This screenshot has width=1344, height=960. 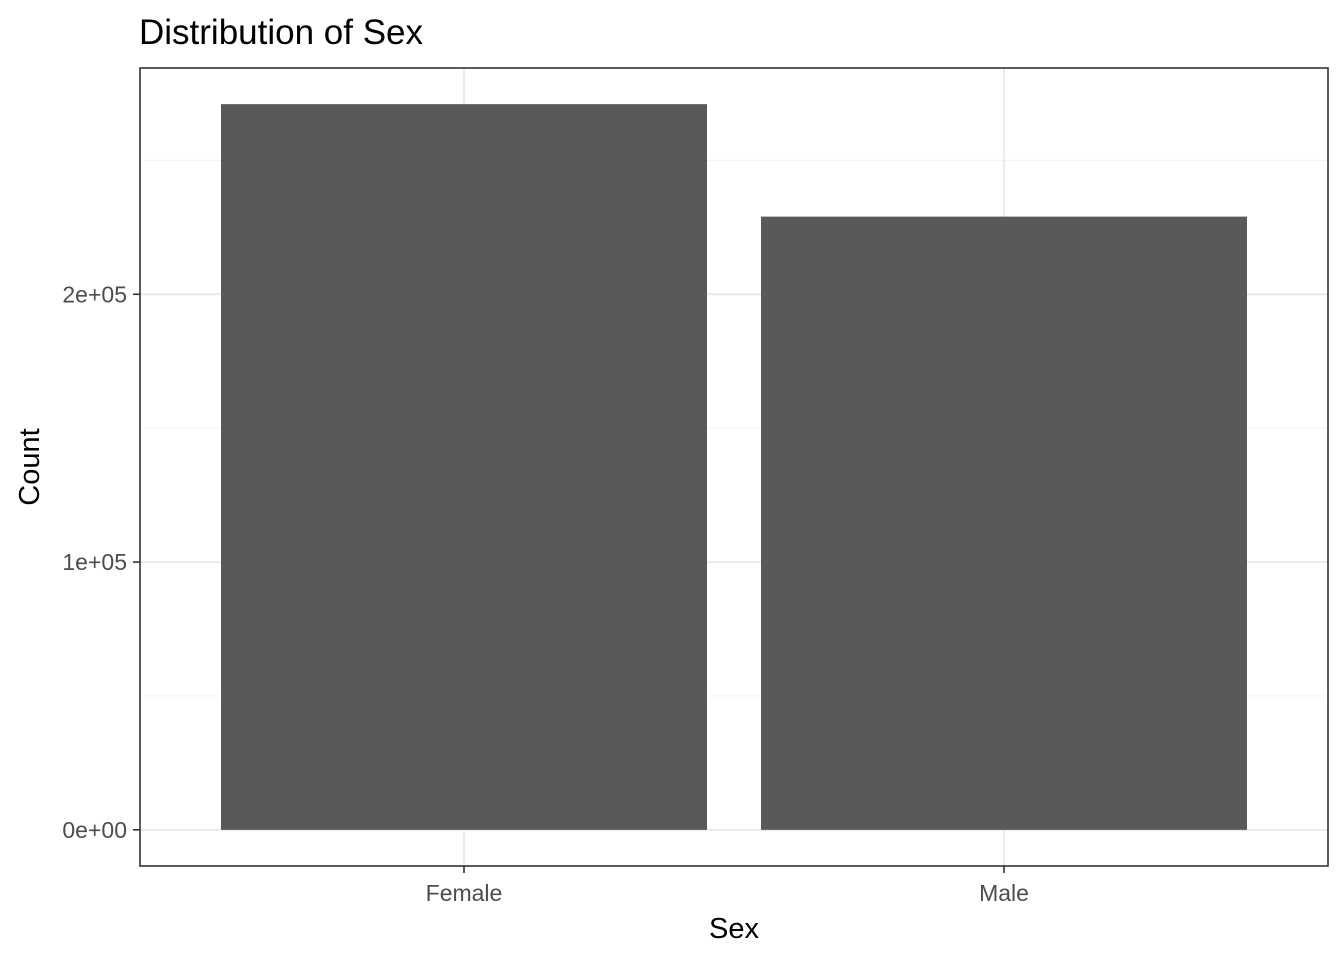 What do you see at coordinates (30, 466) in the screenshot?
I see `y-axis-title: Count` at bounding box center [30, 466].